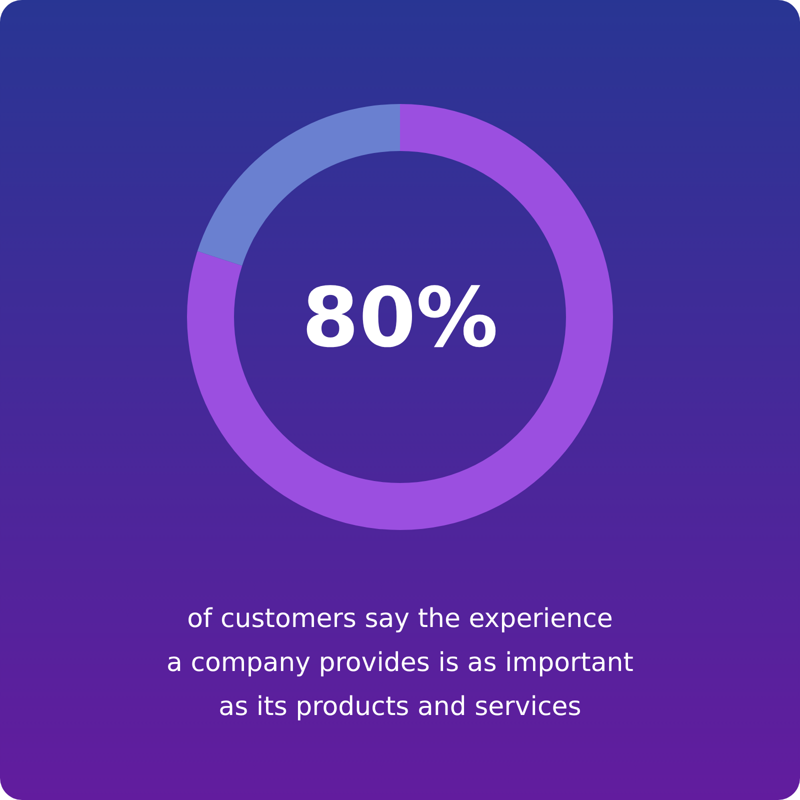 The width and height of the screenshot is (800, 800). Describe the element at coordinates (400, 663) in the screenshot. I see `text: of customers say the experience a company provides is as important as its products and services` at that location.